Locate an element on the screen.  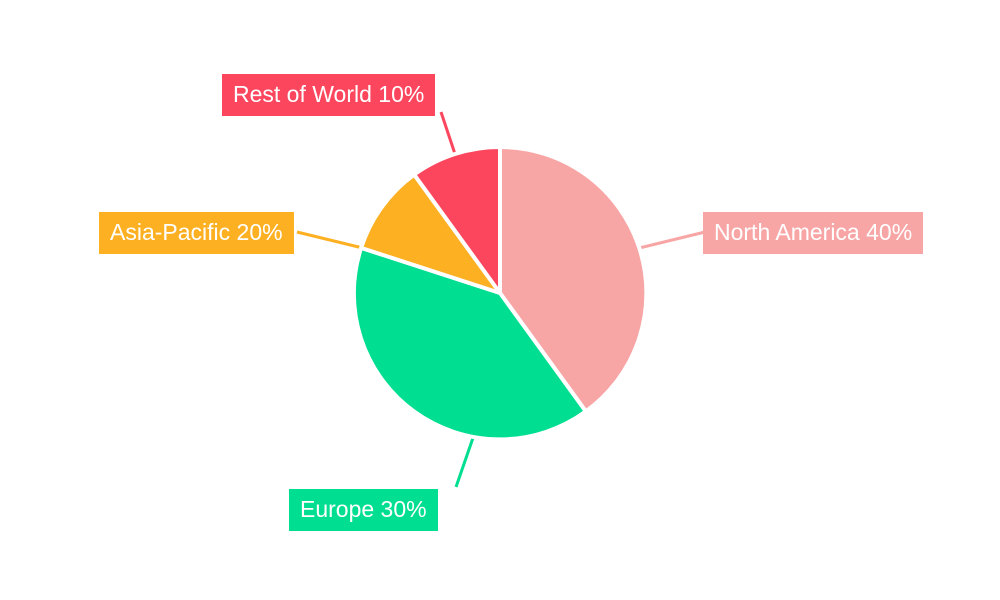
pie-slice-rest-of-world is located at coordinates (457, 219).